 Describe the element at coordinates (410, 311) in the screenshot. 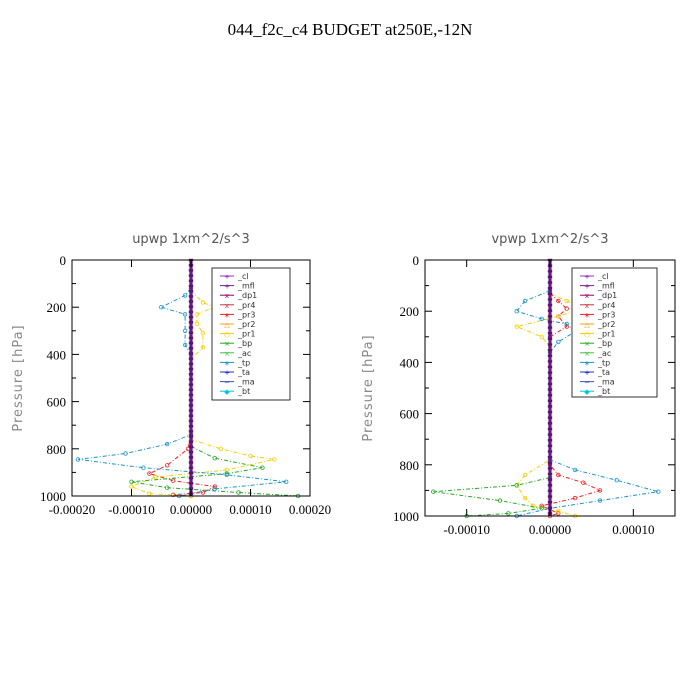

I see `y-tick-label: 200` at that location.